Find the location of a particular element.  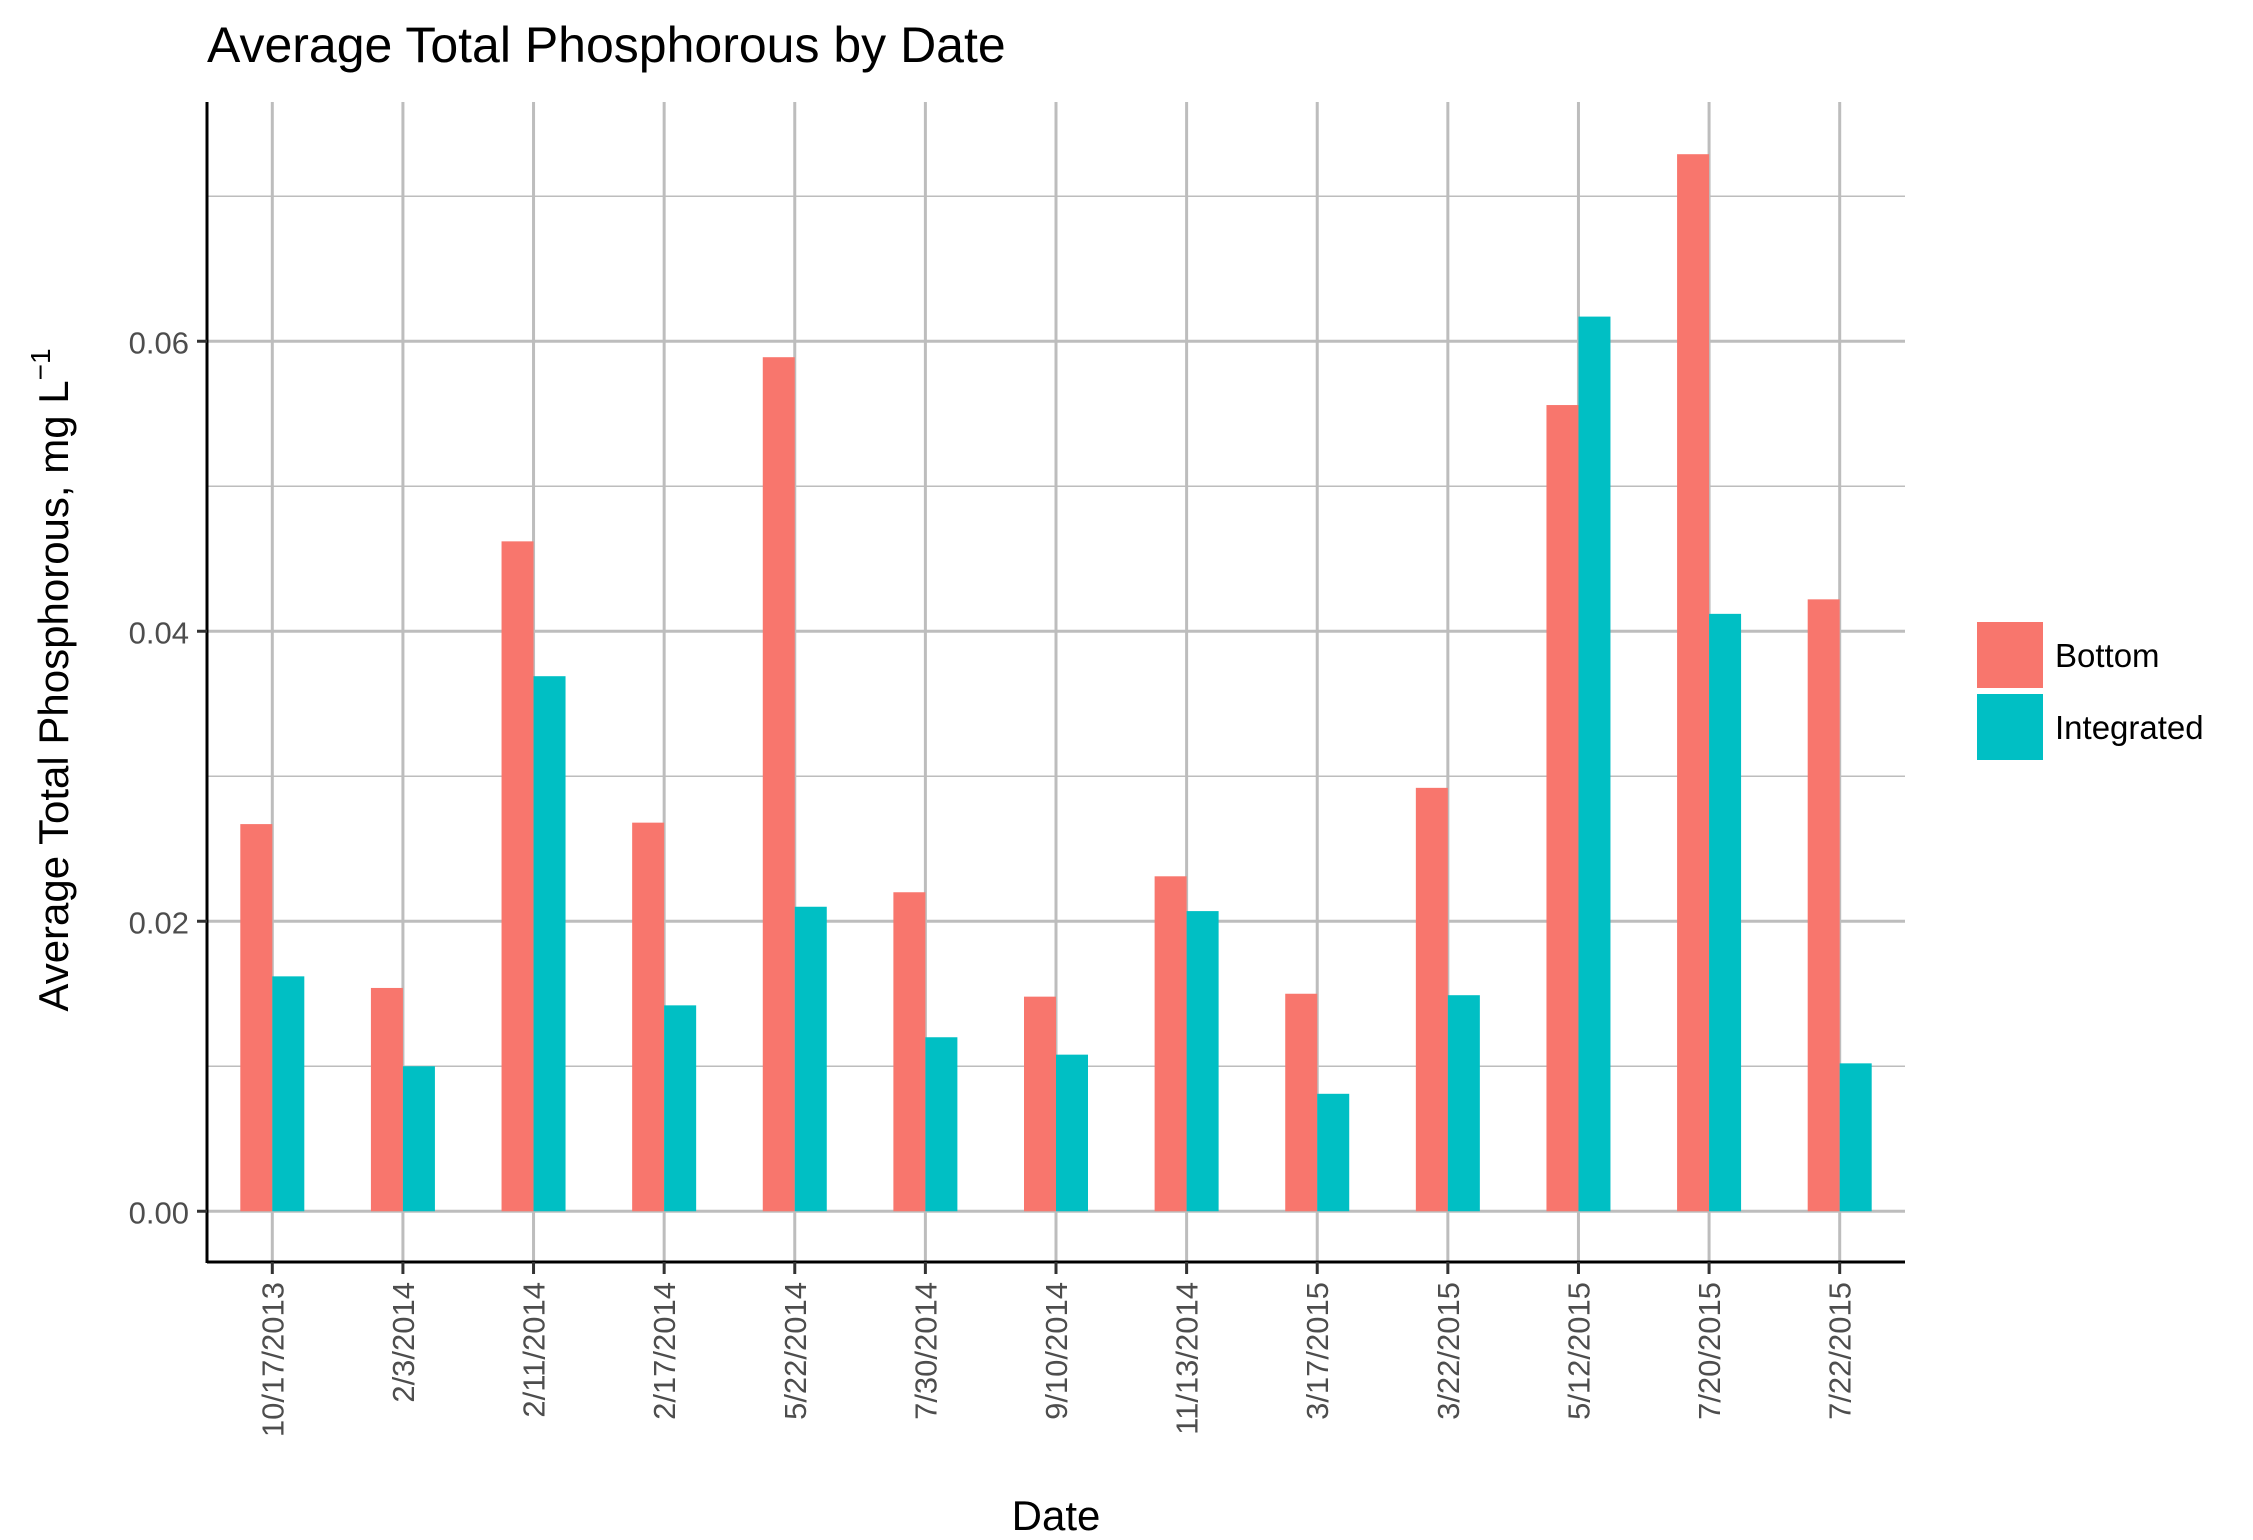

x-tick-label: 3/22/2015 is located at coordinates (1448, 1351).